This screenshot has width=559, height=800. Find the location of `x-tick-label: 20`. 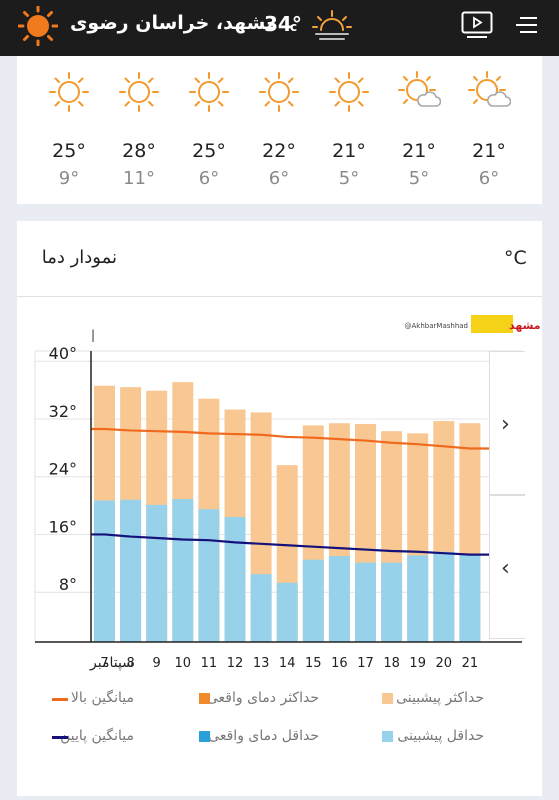

x-tick-label: 20 is located at coordinates (444, 663).